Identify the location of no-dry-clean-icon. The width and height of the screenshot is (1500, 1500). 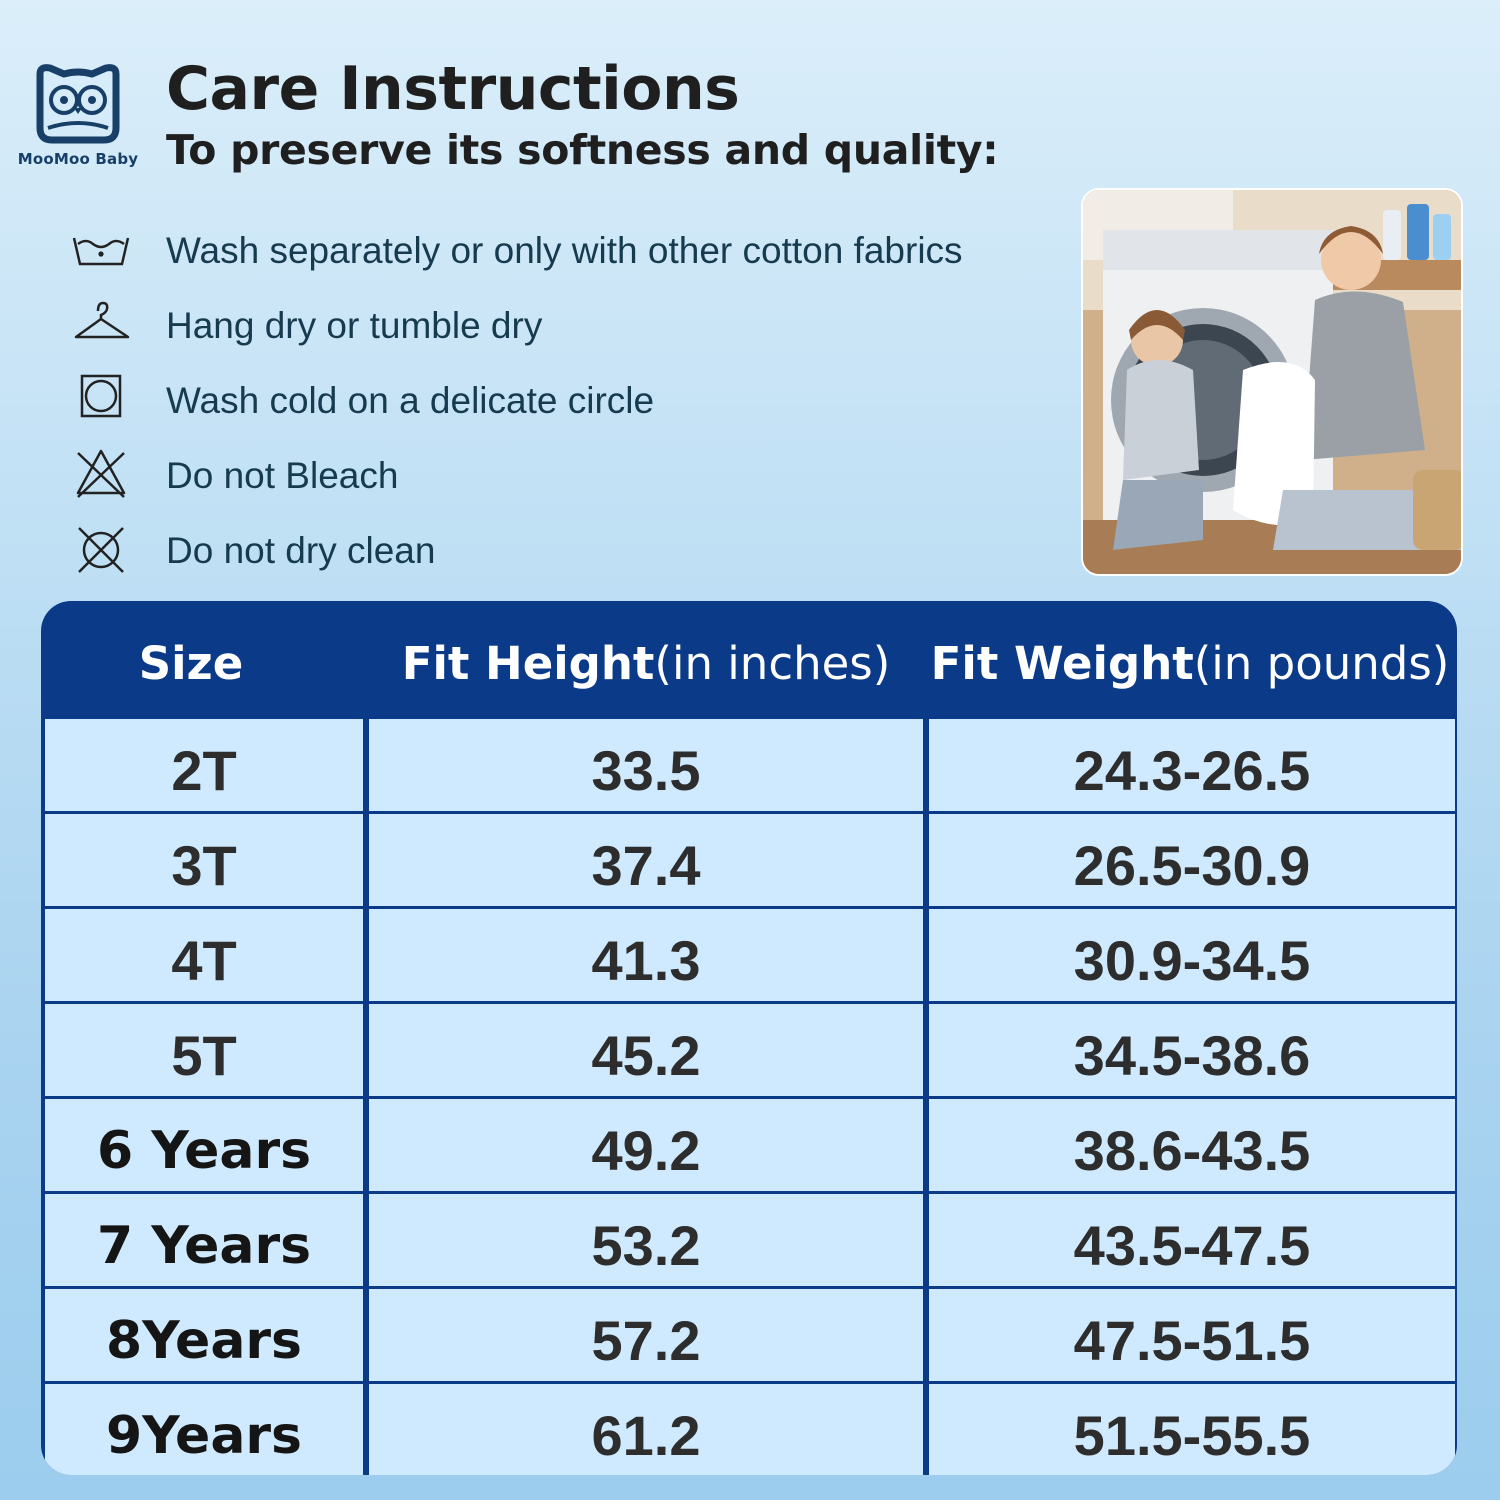
(101, 550).